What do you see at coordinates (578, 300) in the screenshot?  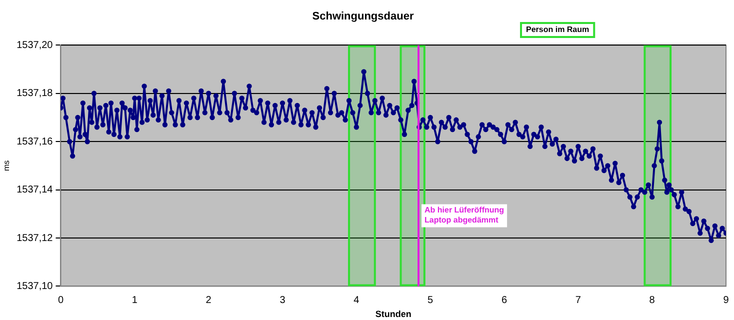 I see `x-tick-label: 7` at bounding box center [578, 300].